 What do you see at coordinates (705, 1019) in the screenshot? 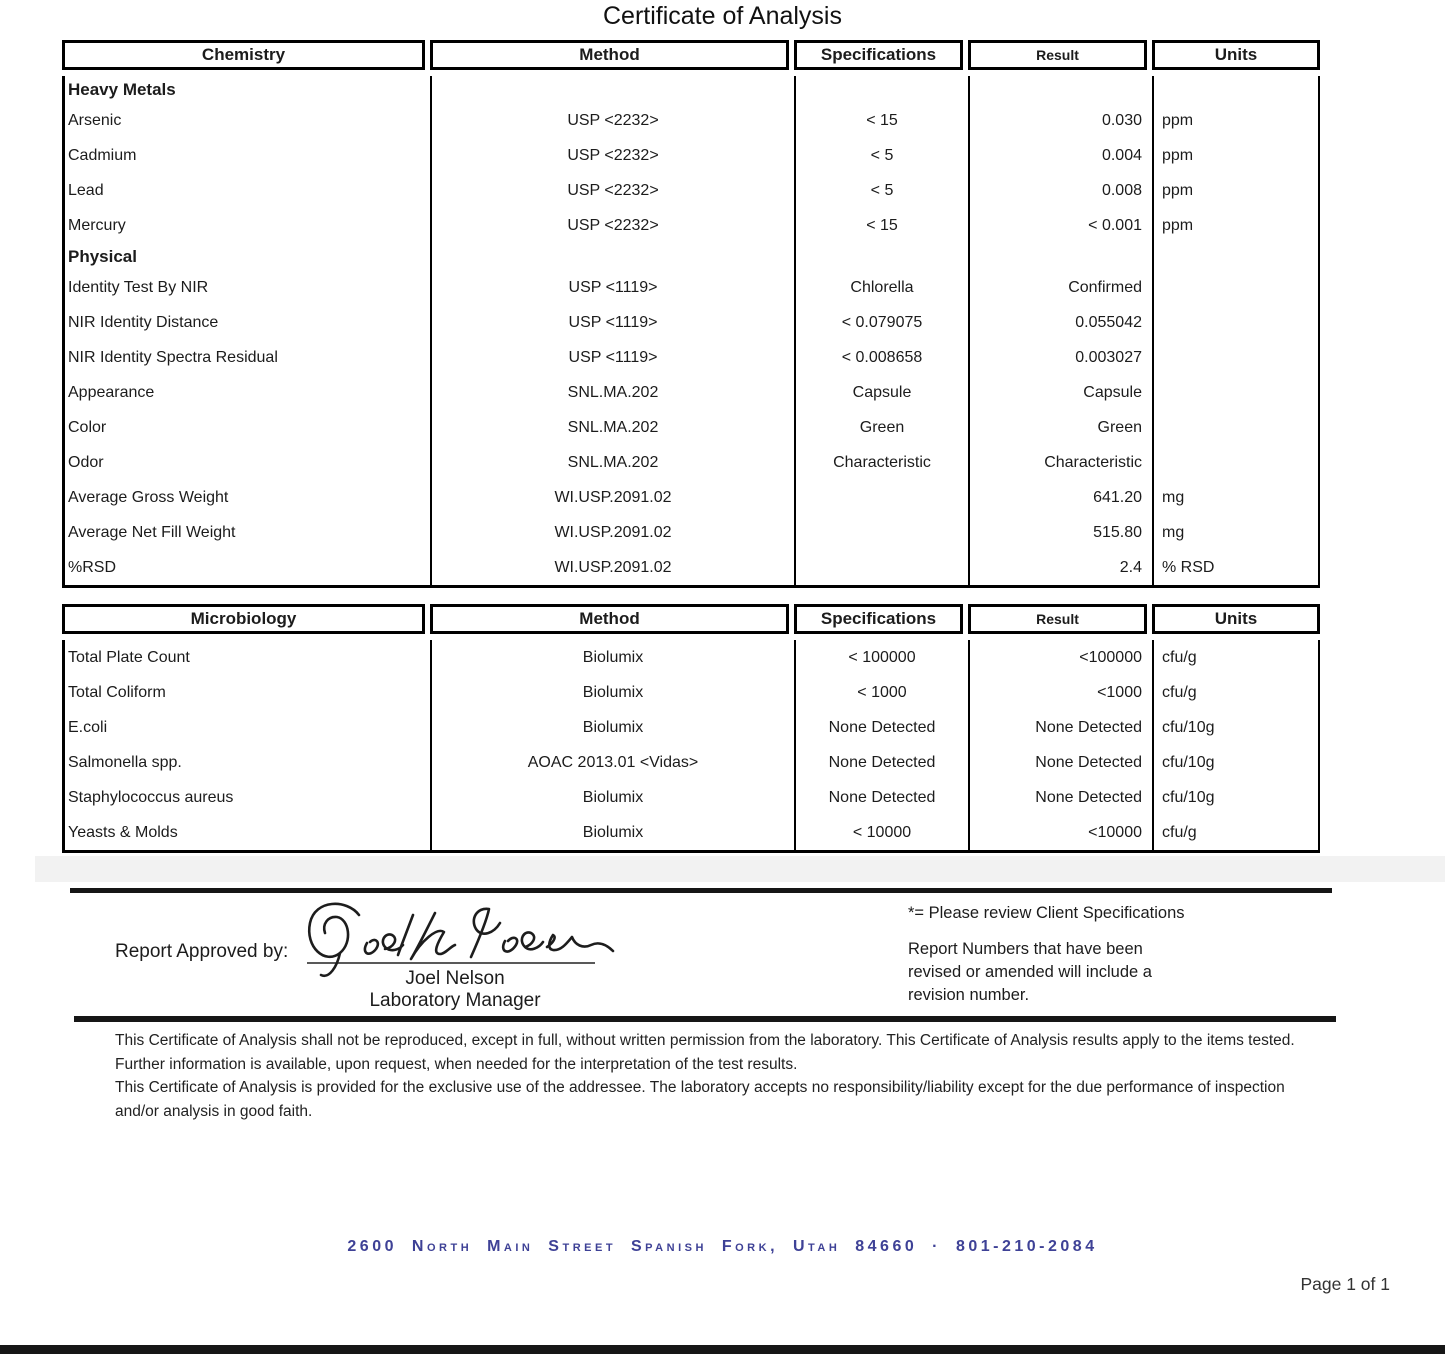
I see `horizontal-rule-bottom` at bounding box center [705, 1019].